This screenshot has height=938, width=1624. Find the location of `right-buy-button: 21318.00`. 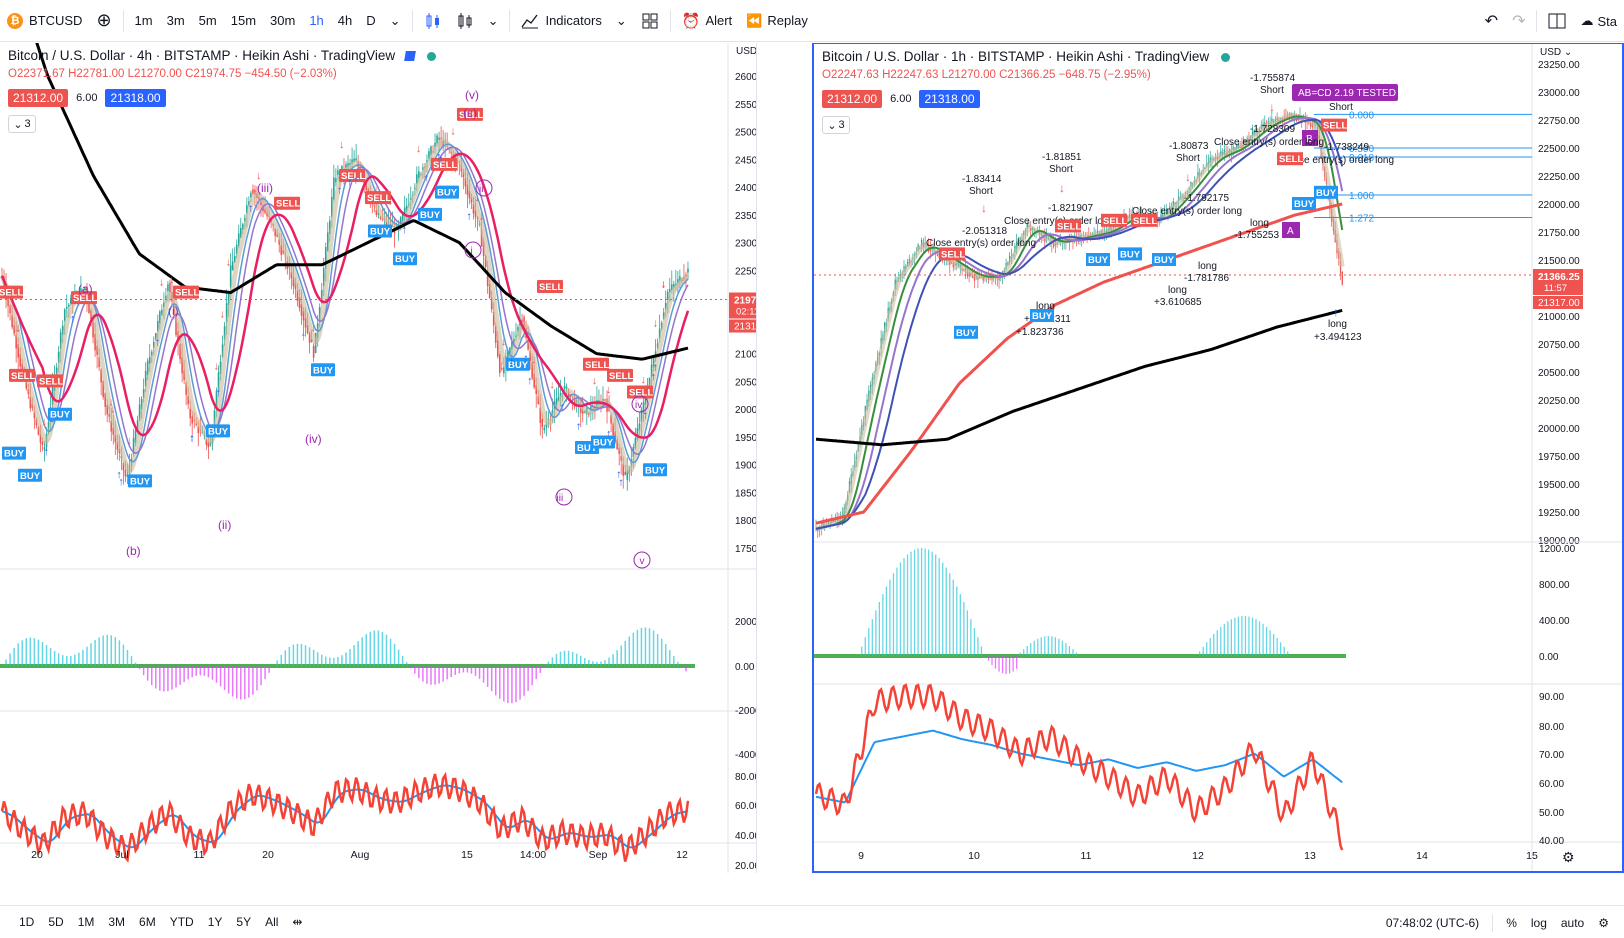

right-buy-button: 21318.00 is located at coordinates (949, 99).